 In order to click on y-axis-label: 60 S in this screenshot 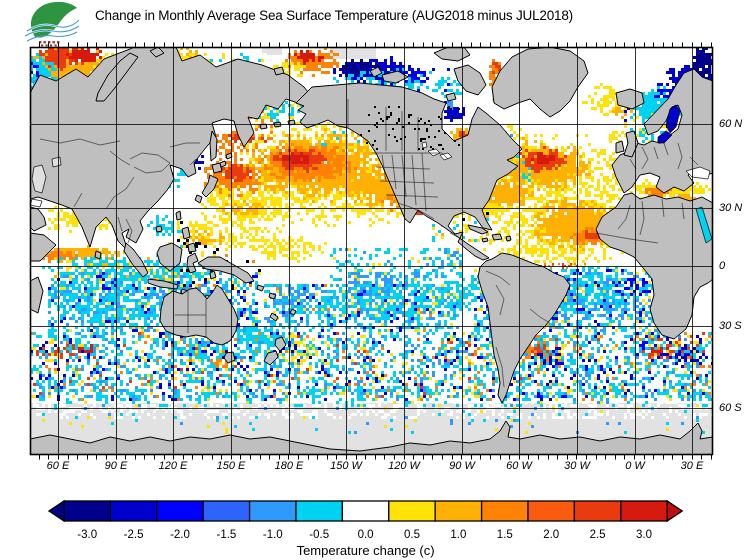, I will do `click(730, 408)`.